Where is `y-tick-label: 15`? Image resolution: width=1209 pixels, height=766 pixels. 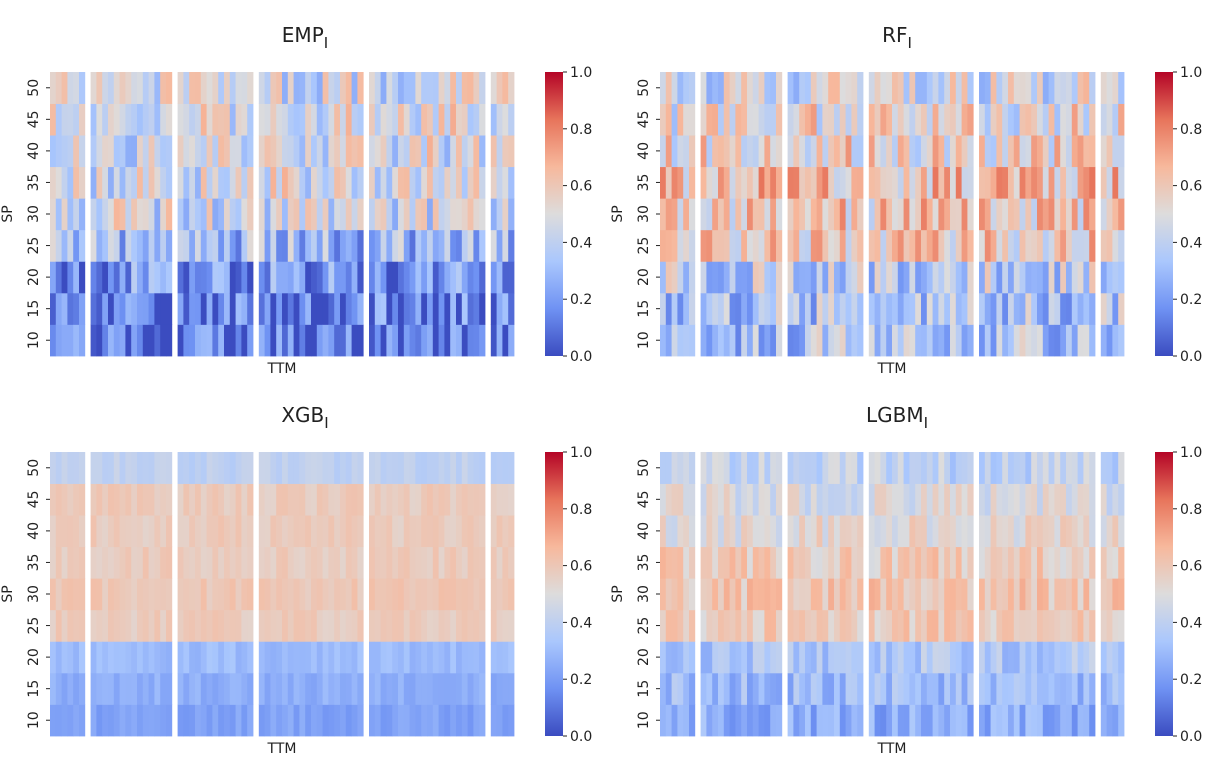 y-tick-label: 15 is located at coordinates (34, 689).